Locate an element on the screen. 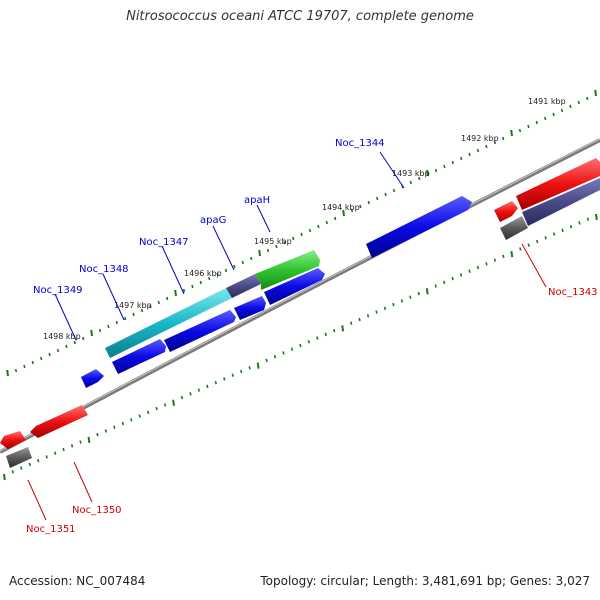 This screenshot has width=600, height=600. leader-apag is located at coordinates (223, 248).